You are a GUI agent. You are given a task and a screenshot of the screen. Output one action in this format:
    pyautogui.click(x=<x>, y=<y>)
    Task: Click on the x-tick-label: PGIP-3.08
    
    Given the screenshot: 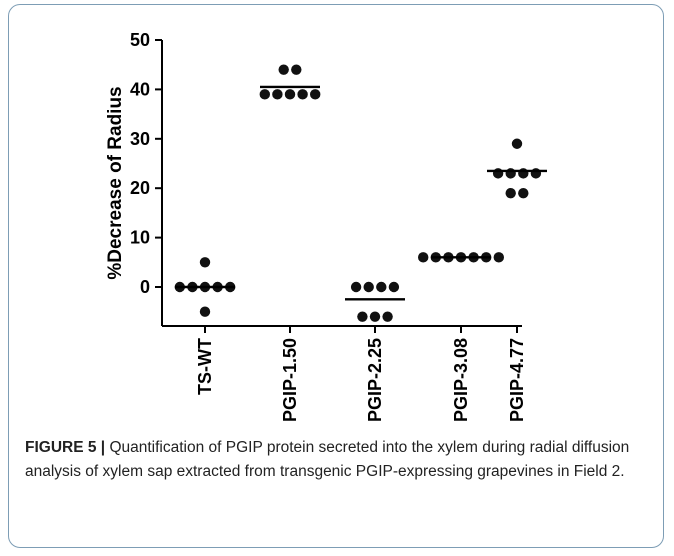 What is the action you would take?
    pyautogui.click(x=461, y=380)
    